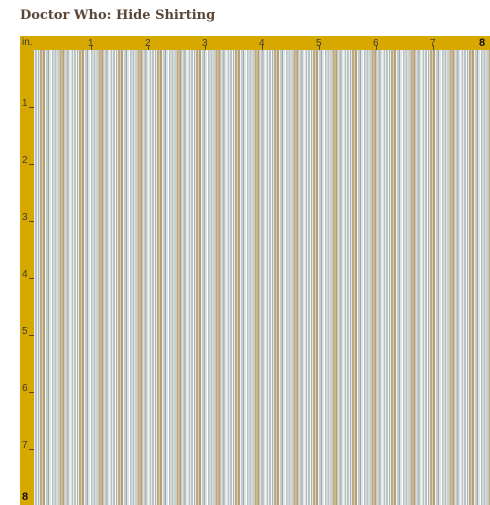 Image resolution: width=490 pixels, height=505 pixels. Describe the element at coordinates (205, 43) in the screenshot. I see `top-ruler-label-3: 3` at that location.